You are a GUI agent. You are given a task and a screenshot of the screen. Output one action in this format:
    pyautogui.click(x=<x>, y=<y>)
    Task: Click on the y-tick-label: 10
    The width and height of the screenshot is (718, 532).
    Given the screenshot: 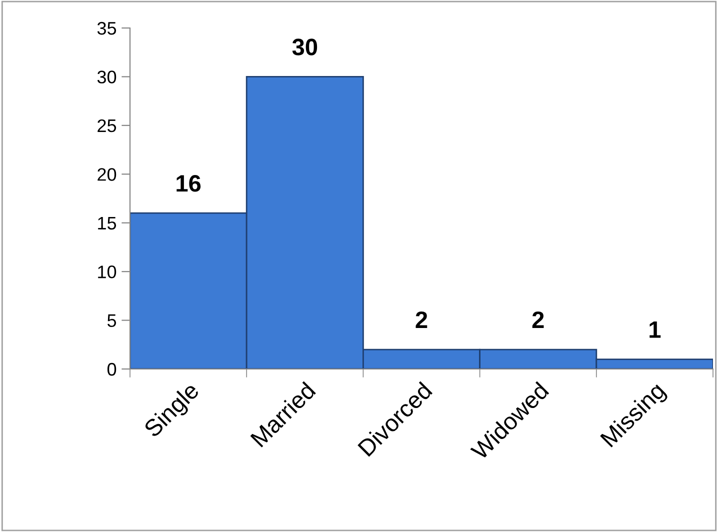 What is the action you would take?
    pyautogui.click(x=107, y=272)
    